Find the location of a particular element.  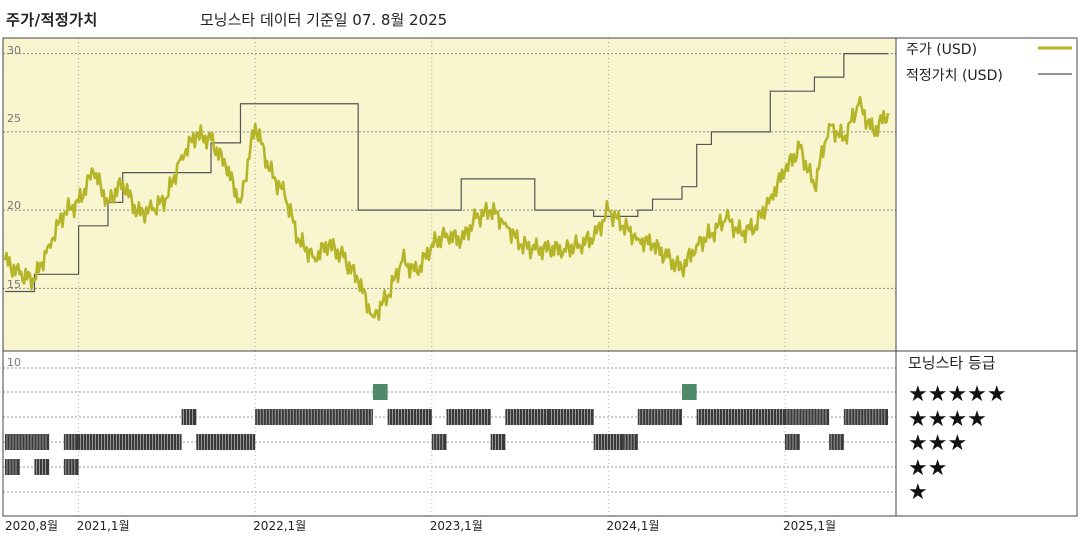

ytick-label-30: 30 is located at coordinates (14, 50).